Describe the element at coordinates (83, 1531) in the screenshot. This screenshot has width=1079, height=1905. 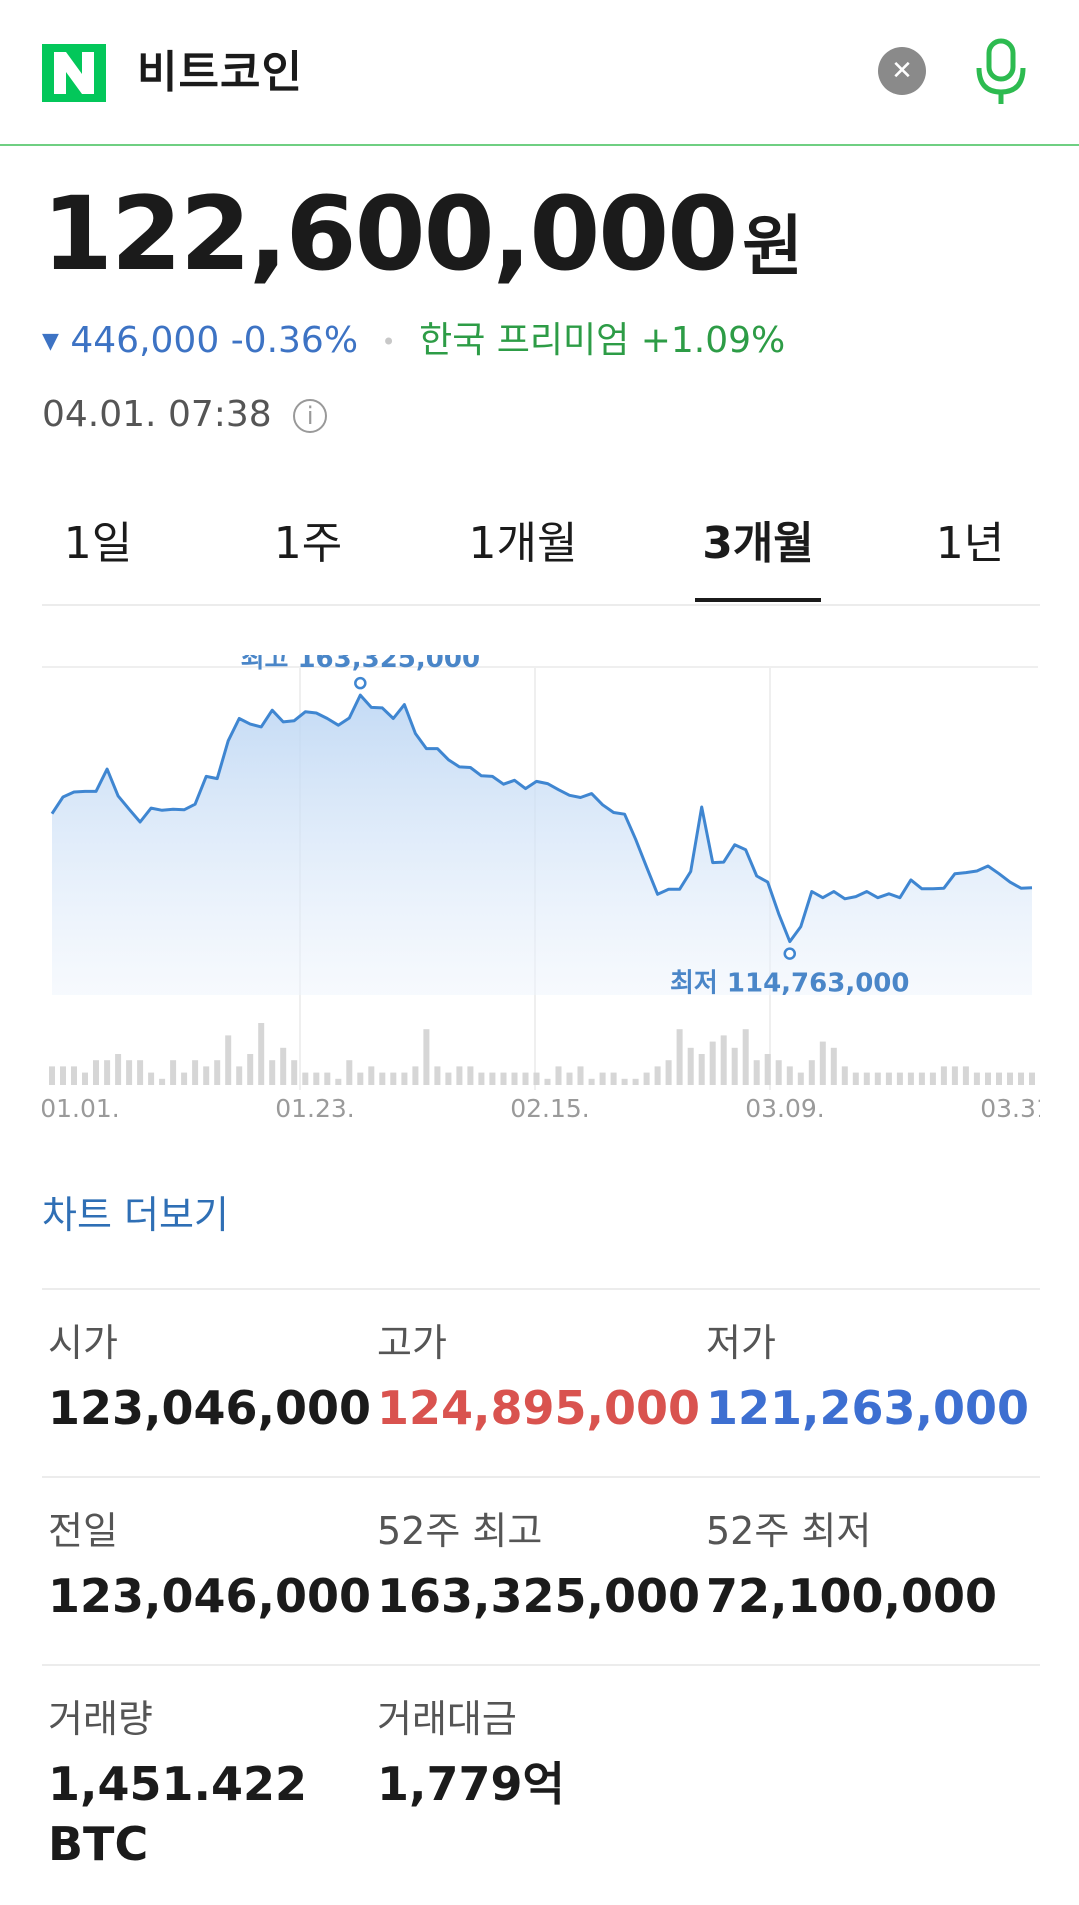
I see `stat-label: 전일` at that location.